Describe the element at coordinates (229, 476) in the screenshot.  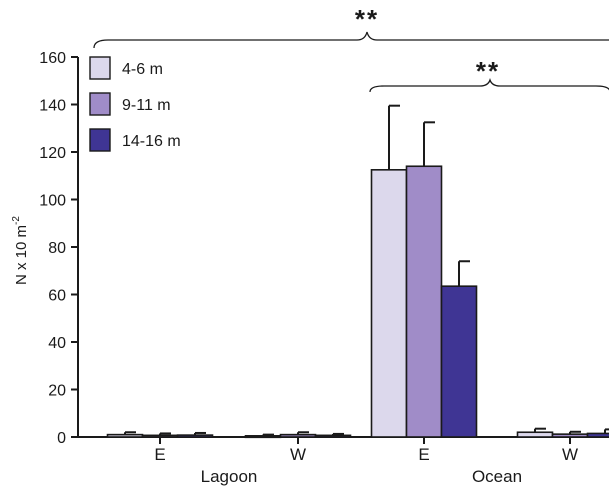
I see `x-group-label: Lagoon` at that location.